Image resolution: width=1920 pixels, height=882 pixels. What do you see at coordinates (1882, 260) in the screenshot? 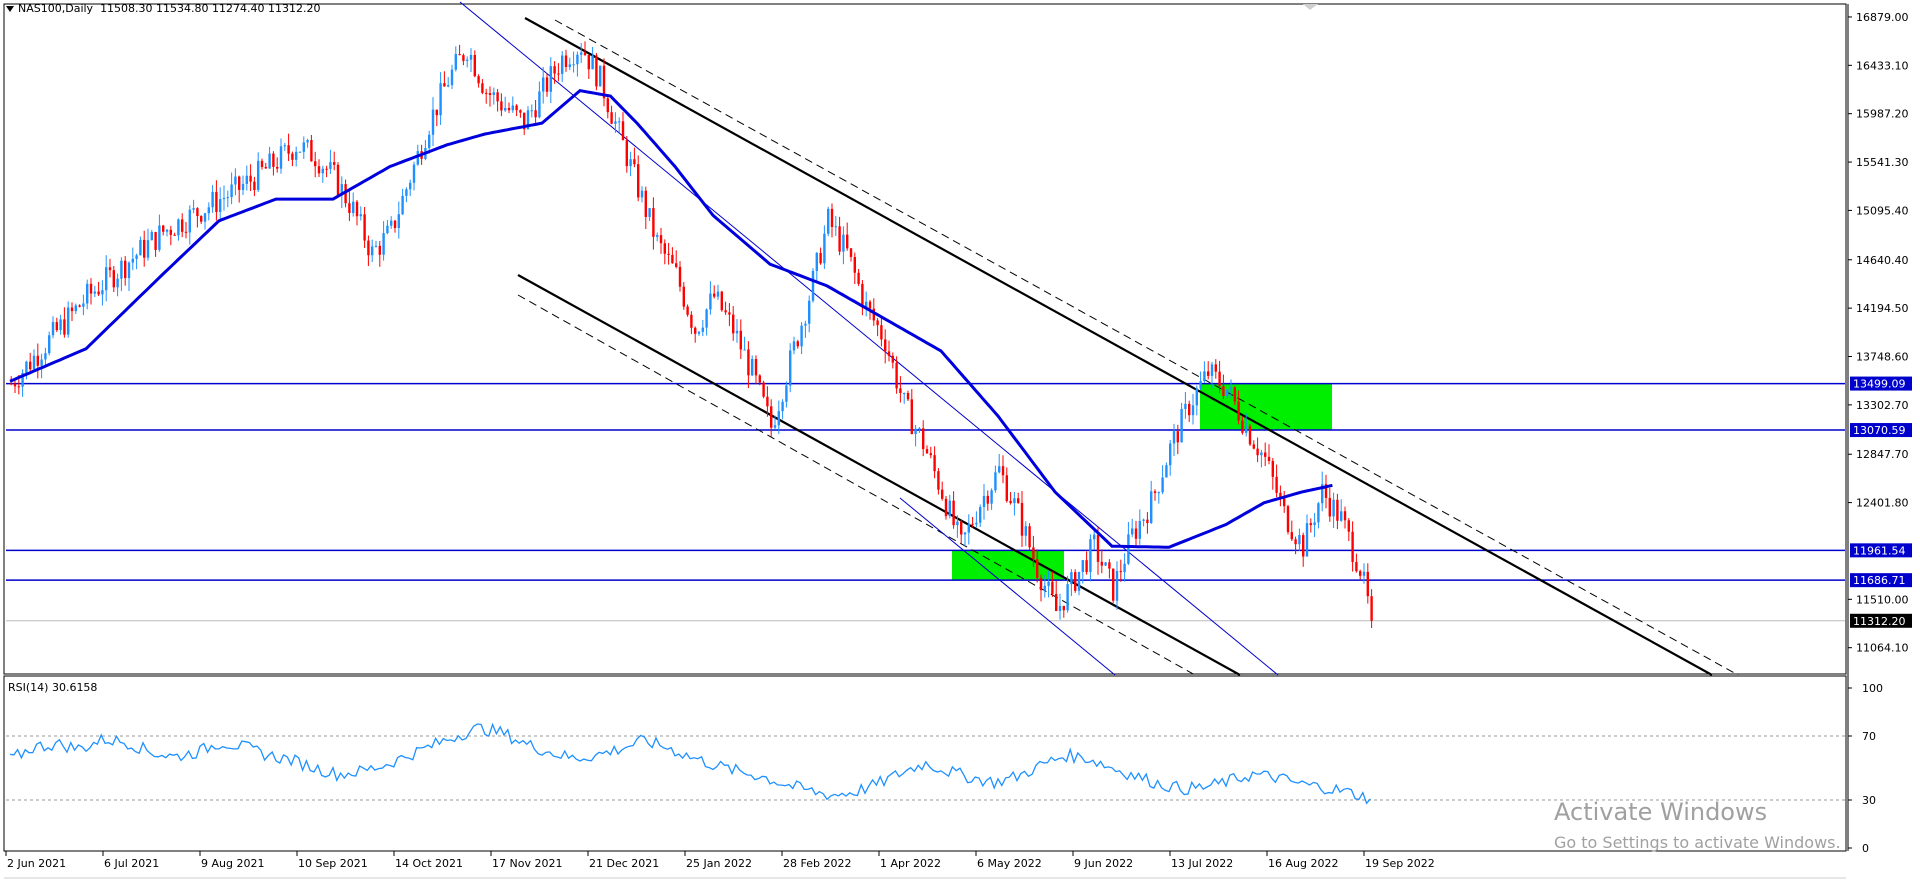
I see `price-tick-label: 14640.40` at bounding box center [1882, 260].